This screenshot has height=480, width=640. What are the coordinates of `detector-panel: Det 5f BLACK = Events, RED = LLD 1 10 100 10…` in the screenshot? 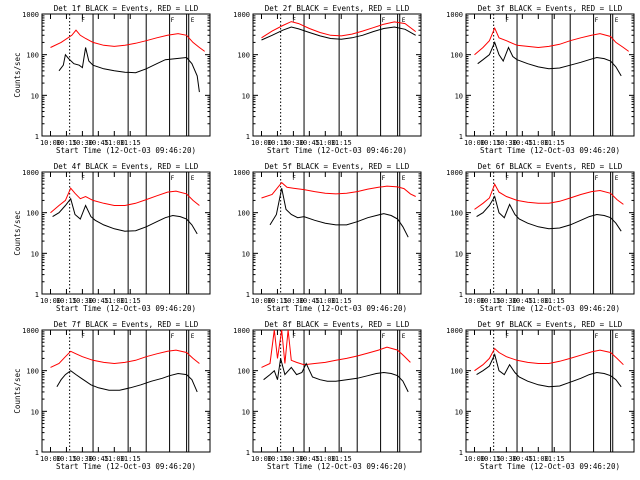 It's located at (327, 237).